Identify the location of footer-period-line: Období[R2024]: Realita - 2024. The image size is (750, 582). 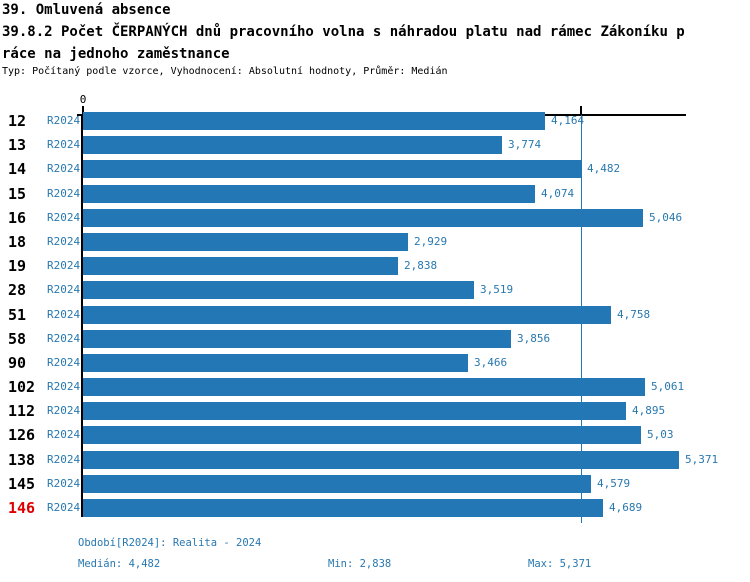
(170, 543).